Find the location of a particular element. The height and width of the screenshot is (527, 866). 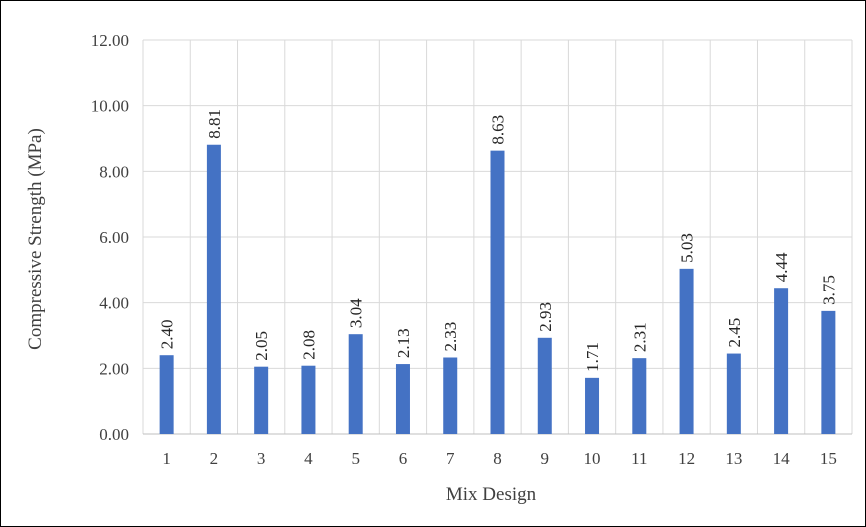

bar-value-label: 5.03 is located at coordinates (687, 248).